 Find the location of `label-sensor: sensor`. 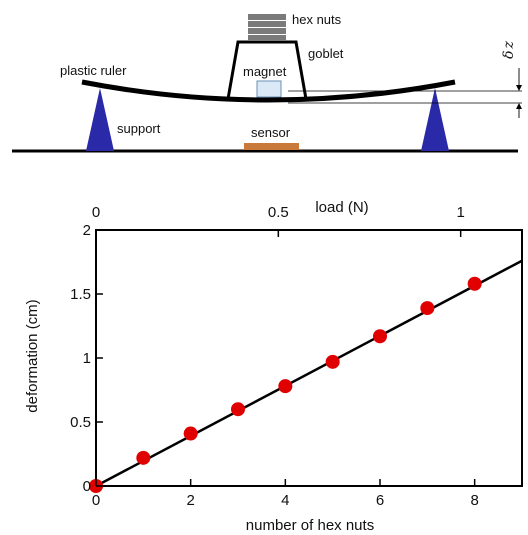

label-sensor: sensor is located at coordinates (271, 132).